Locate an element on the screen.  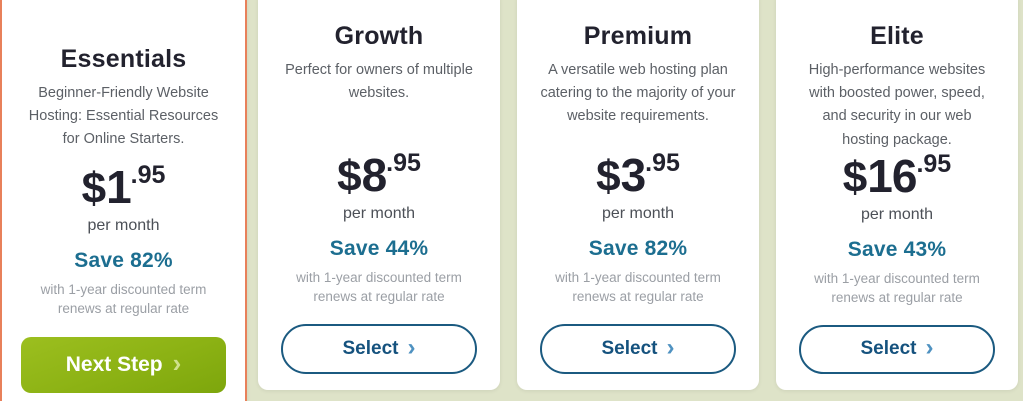
next-step-button: Next Step › is located at coordinates (123, 365).